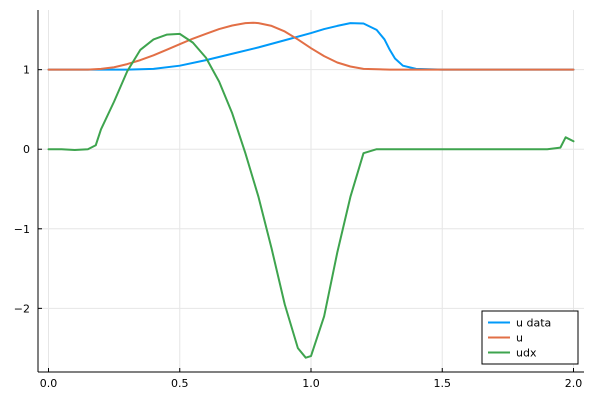 The width and height of the screenshot is (600, 404). Describe the element at coordinates (49, 383) in the screenshot. I see `x-tick-label: 0.0` at that location.